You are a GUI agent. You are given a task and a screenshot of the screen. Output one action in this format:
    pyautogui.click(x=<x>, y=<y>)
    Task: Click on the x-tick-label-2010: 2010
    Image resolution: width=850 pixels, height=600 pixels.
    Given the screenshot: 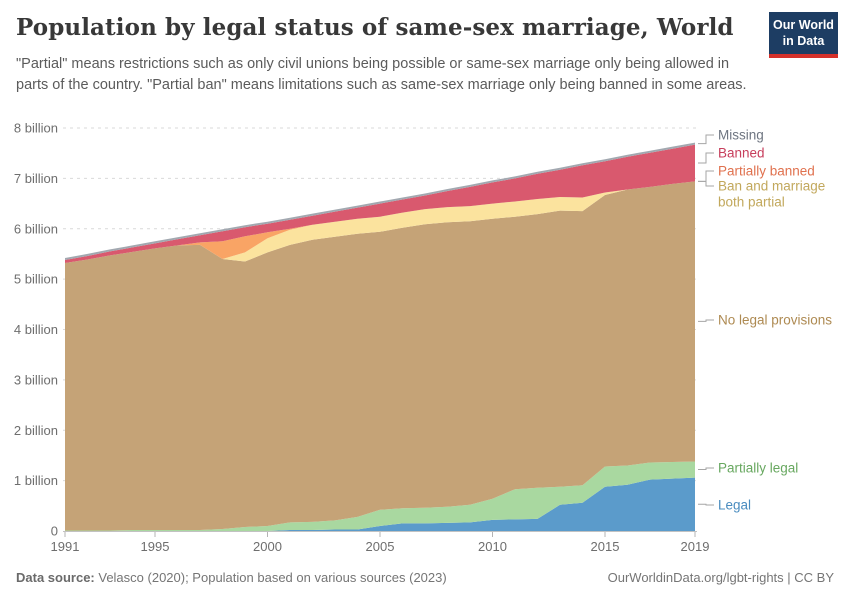 What is the action you would take?
    pyautogui.click(x=492, y=546)
    